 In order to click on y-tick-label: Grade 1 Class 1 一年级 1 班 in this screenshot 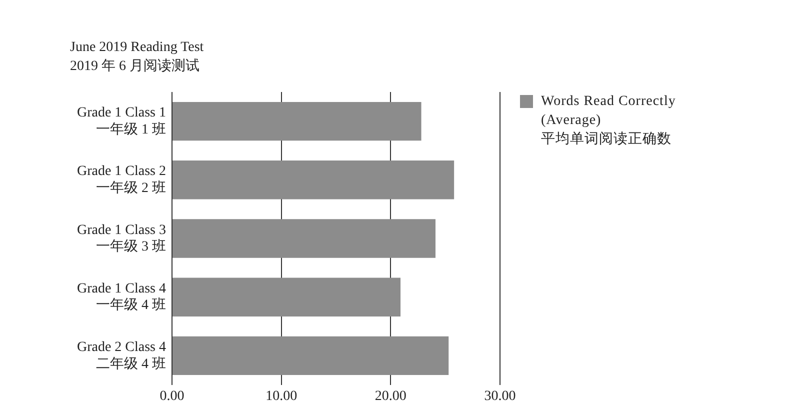, I will do `click(121, 122)`.